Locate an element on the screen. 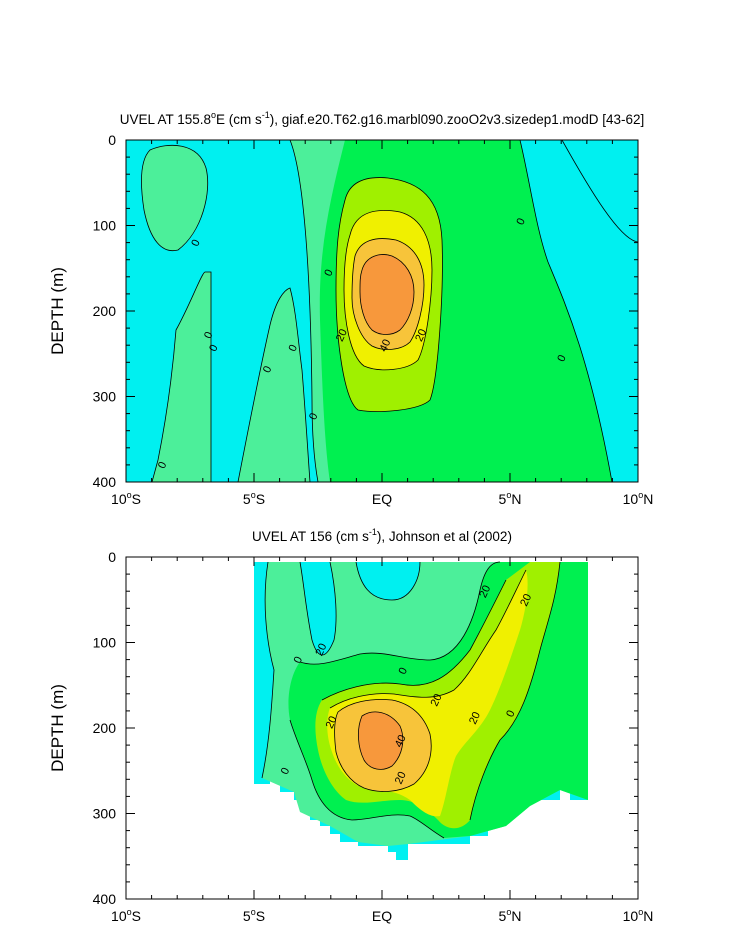  observed-contour-lines is located at coordinates (411, 700).